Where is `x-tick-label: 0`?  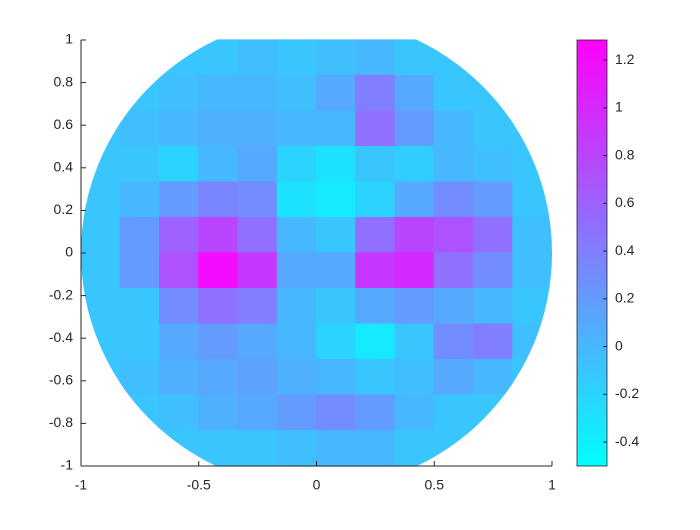
x-tick-label: 0 is located at coordinates (317, 485).